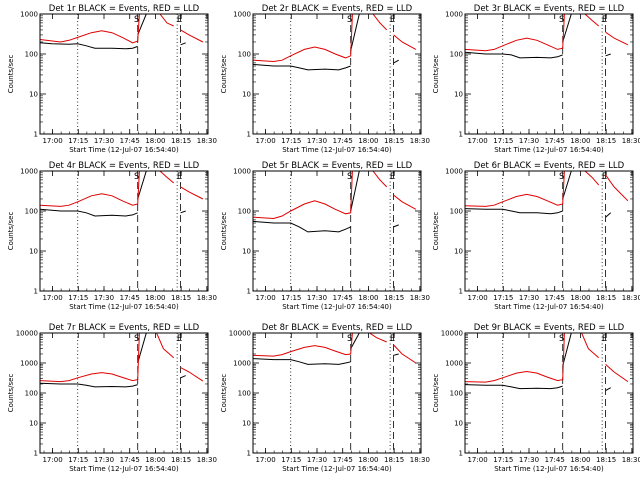  What do you see at coordinates (549, 166) in the screenshot?
I see `panel-title: Det 6r BLACK = Events, RED = LLD` at bounding box center [549, 166].